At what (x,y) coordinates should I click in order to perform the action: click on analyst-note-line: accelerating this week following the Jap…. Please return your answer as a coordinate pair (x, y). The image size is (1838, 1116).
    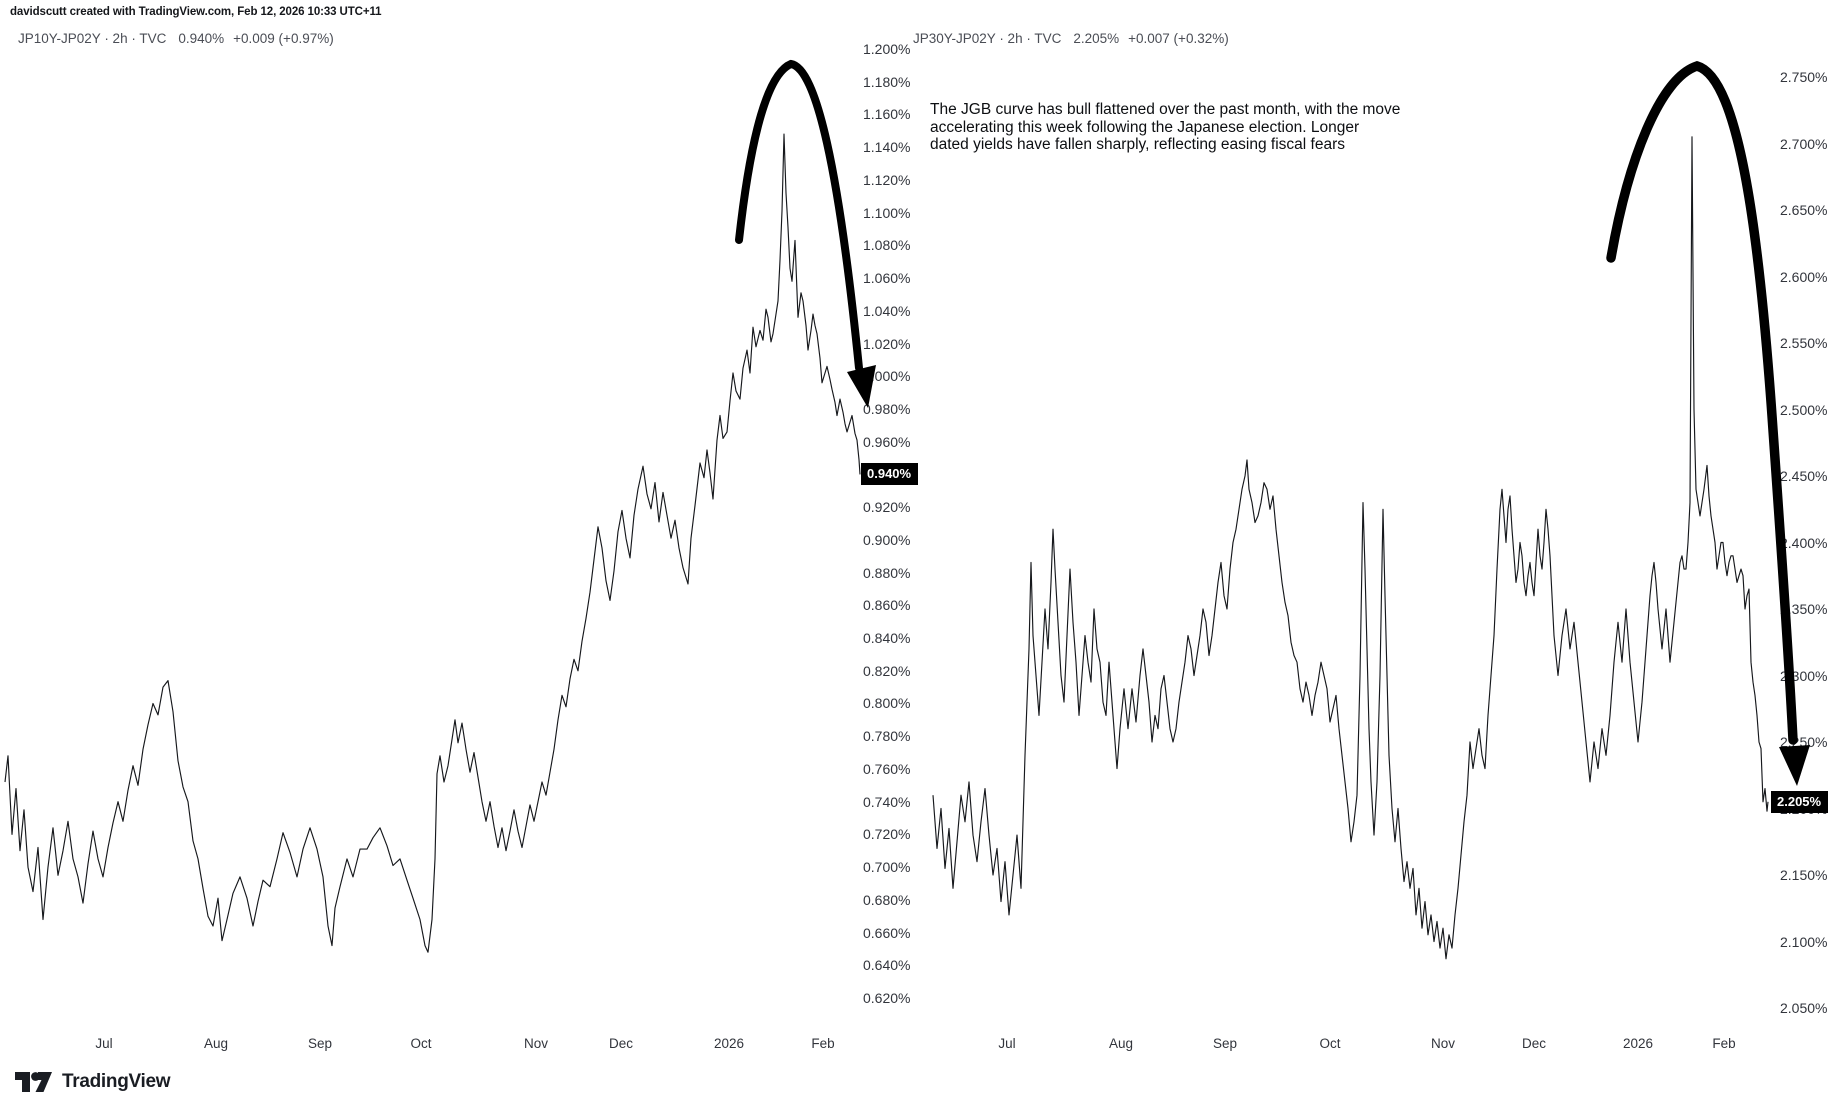
    Looking at the image, I should click on (1145, 127).